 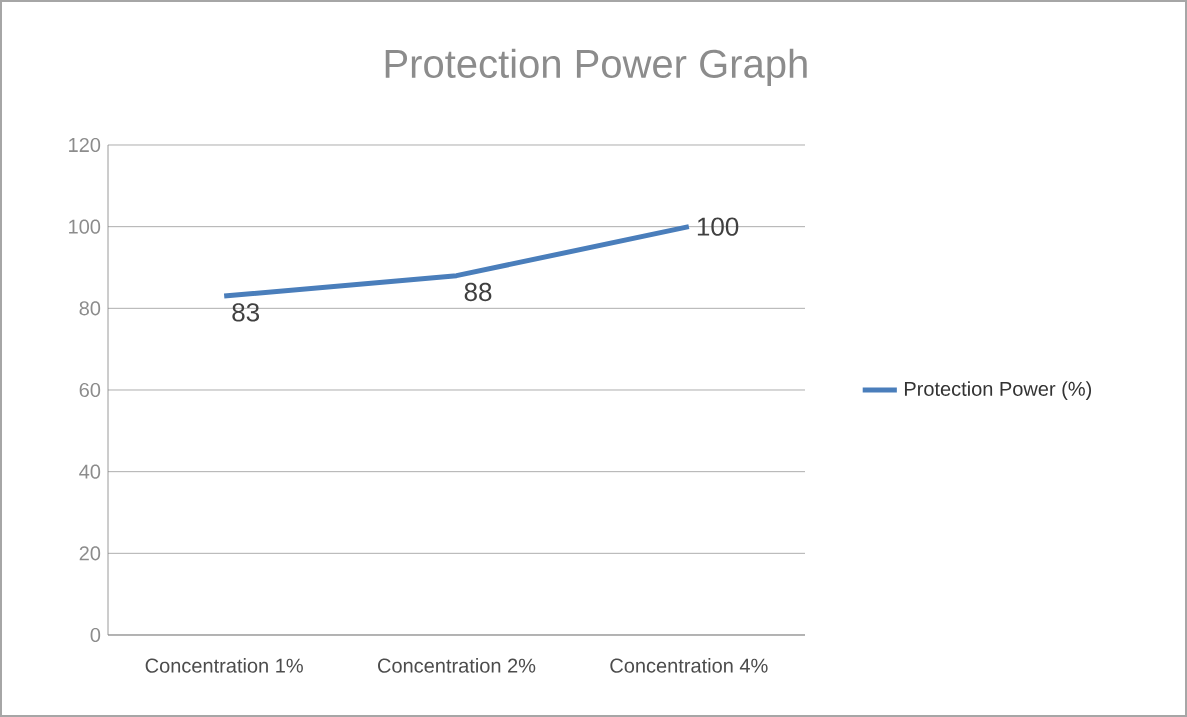 What do you see at coordinates (95, 635) in the screenshot?
I see `y-tick-label: 0` at bounding box center [95, 635].